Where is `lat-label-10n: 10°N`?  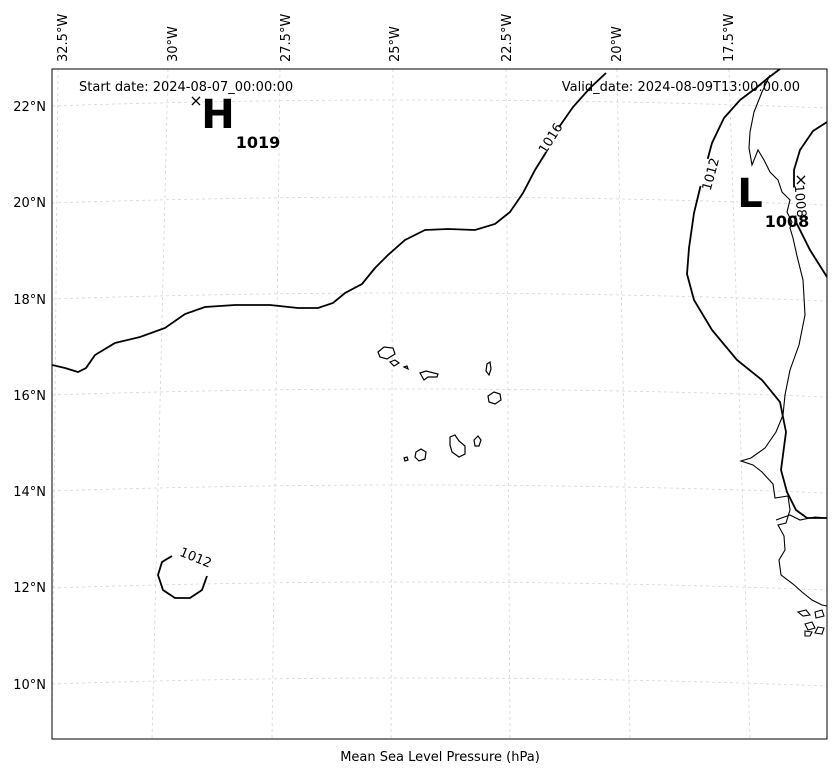 lat-label-10n: 10°N is located at coordinates (29, 685).